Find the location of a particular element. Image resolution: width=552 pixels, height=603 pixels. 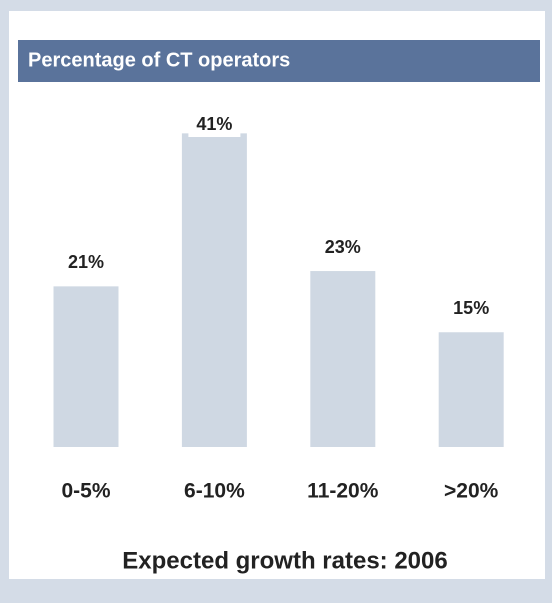

chart-title: Percentage of CT operators is located at coordinates (159, 60).